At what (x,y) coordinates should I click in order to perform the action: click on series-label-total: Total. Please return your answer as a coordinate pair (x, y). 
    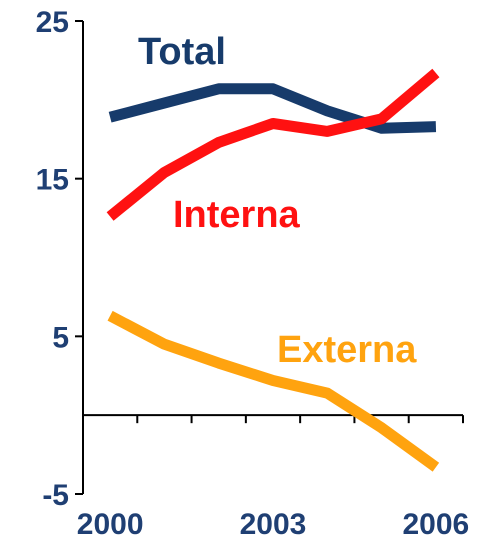
    Looking at the image, I should click on (182, 52).